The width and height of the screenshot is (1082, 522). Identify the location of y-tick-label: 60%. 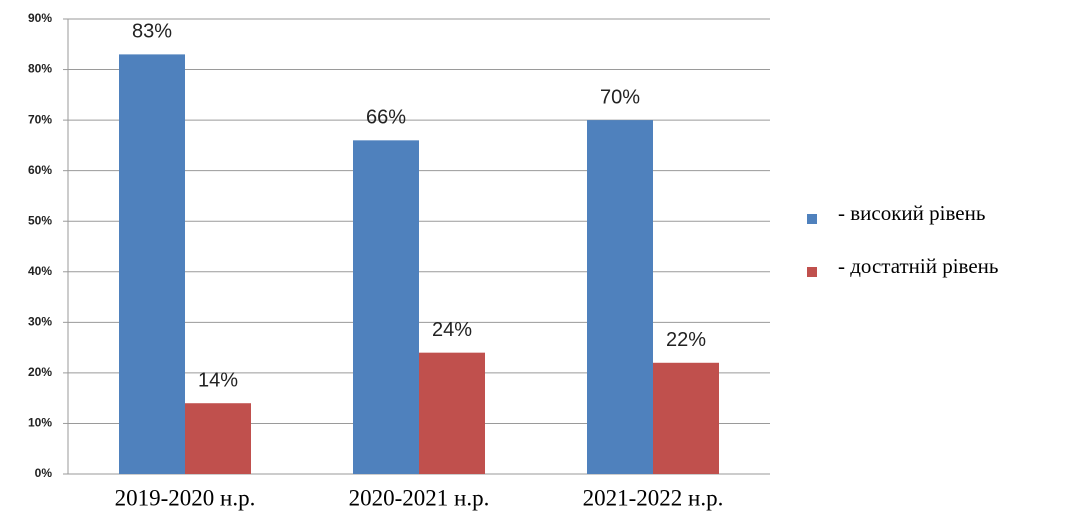
(40, 170).